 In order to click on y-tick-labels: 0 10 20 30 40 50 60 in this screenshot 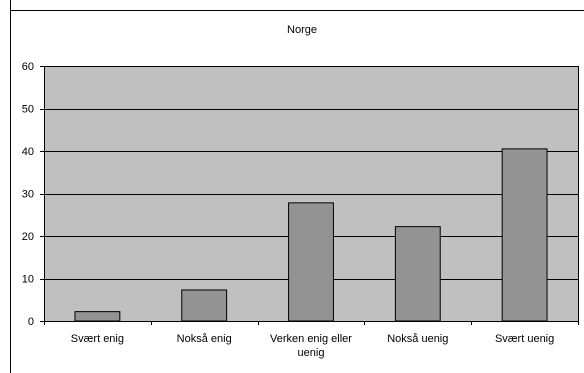, I will do `click(28, 194)`.